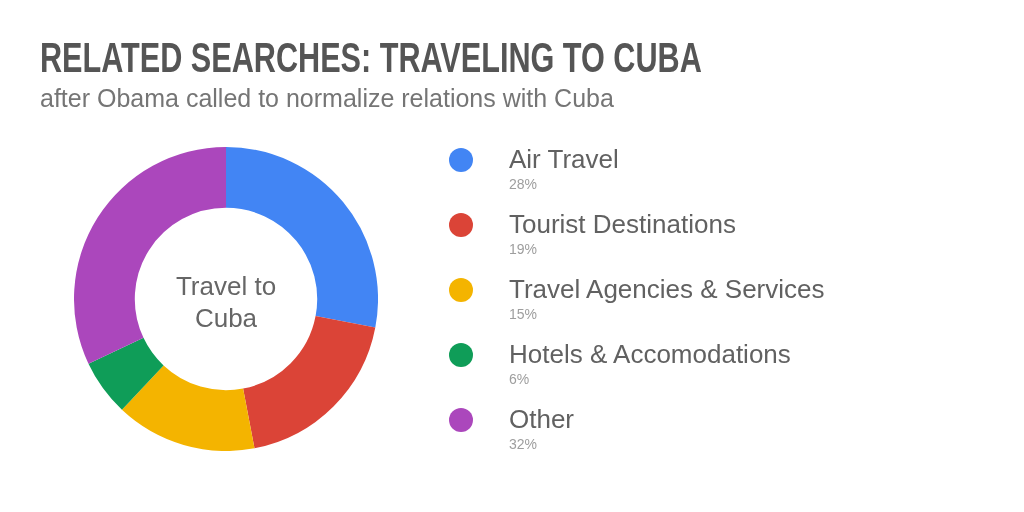  What do you see at coordinates (523, 444) in the screenshot?
I see `data-label: 32%` at bounding box center [523, 444].